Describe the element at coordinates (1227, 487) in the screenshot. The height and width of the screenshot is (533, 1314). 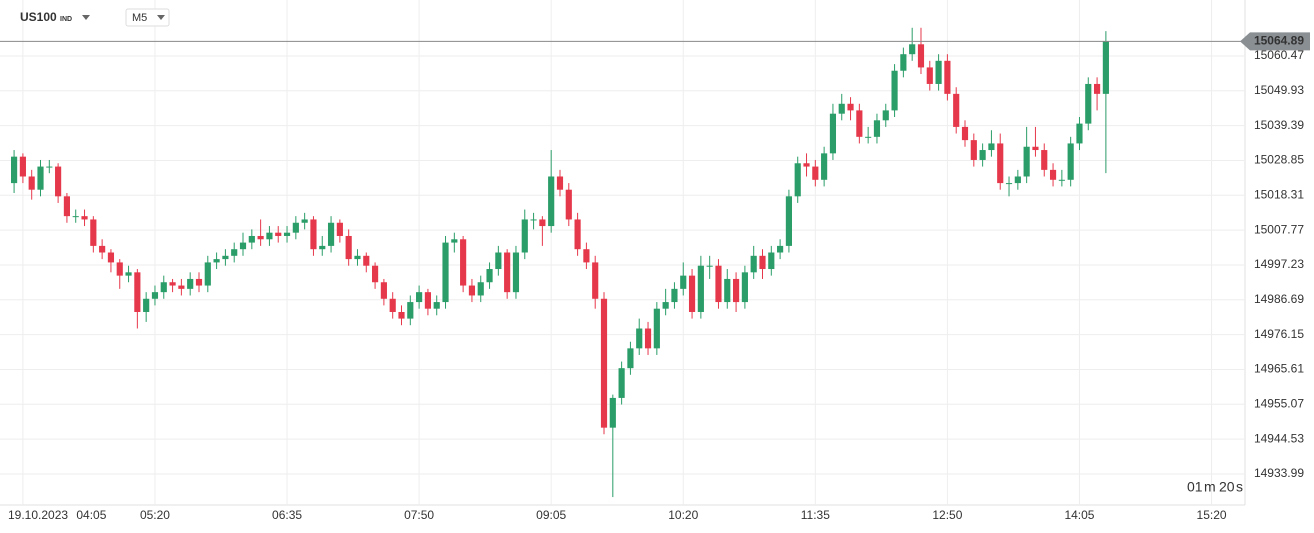
I see `countdown-seconds: 20` at that location.